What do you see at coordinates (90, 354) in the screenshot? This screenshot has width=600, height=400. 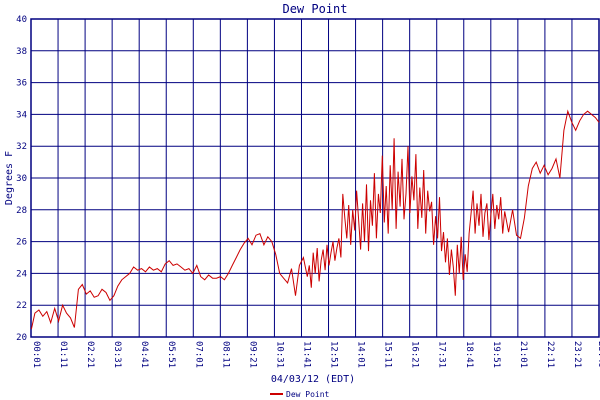 I see `x-tick-label: 02:21` at bounding box center [90, 354].